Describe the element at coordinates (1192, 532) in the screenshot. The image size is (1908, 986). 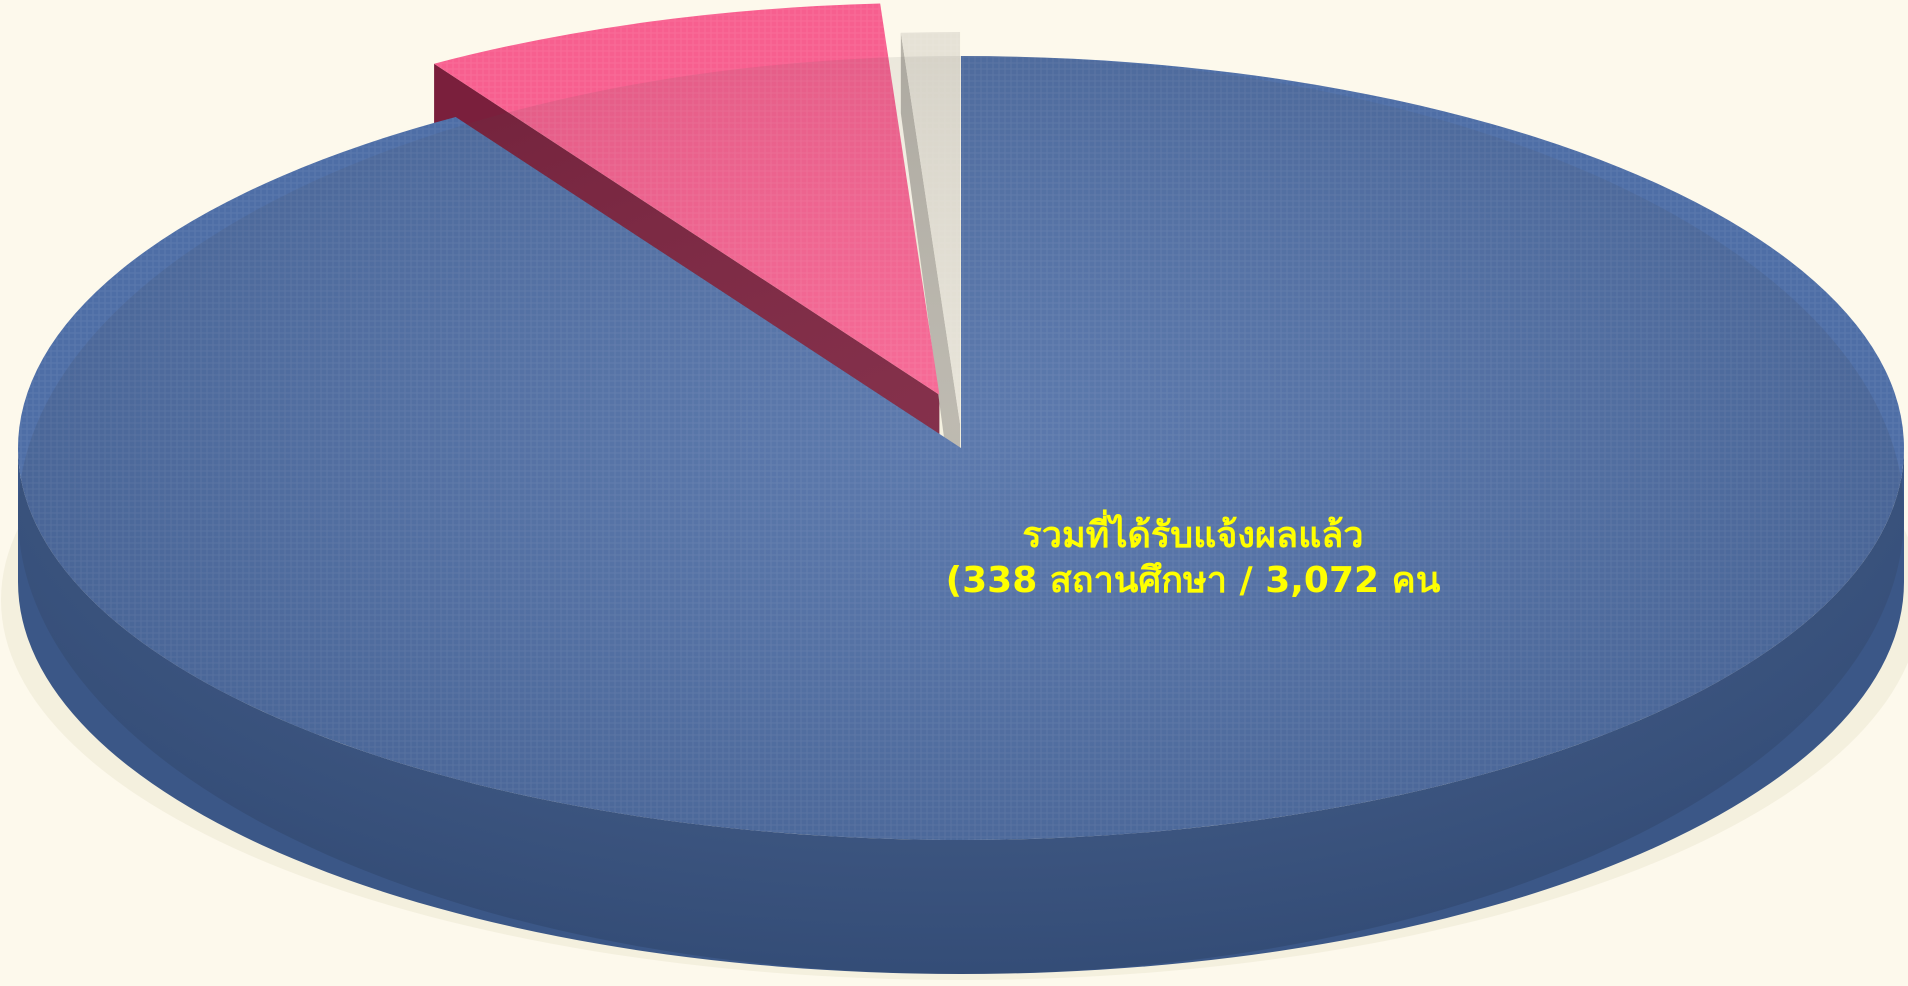
I see `slice-label: รวมที่ได้รับแจ้งผลแล้ว` at that location.